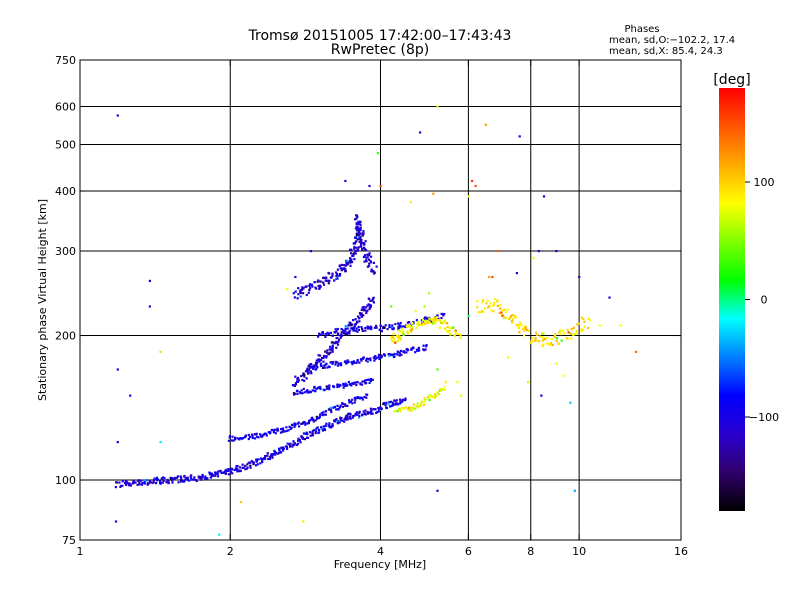 This screenshot has width=800, height=604. Describe the element at coordinates (732, 299) in the screenshot. I see `colorbar-gradient` at that location.